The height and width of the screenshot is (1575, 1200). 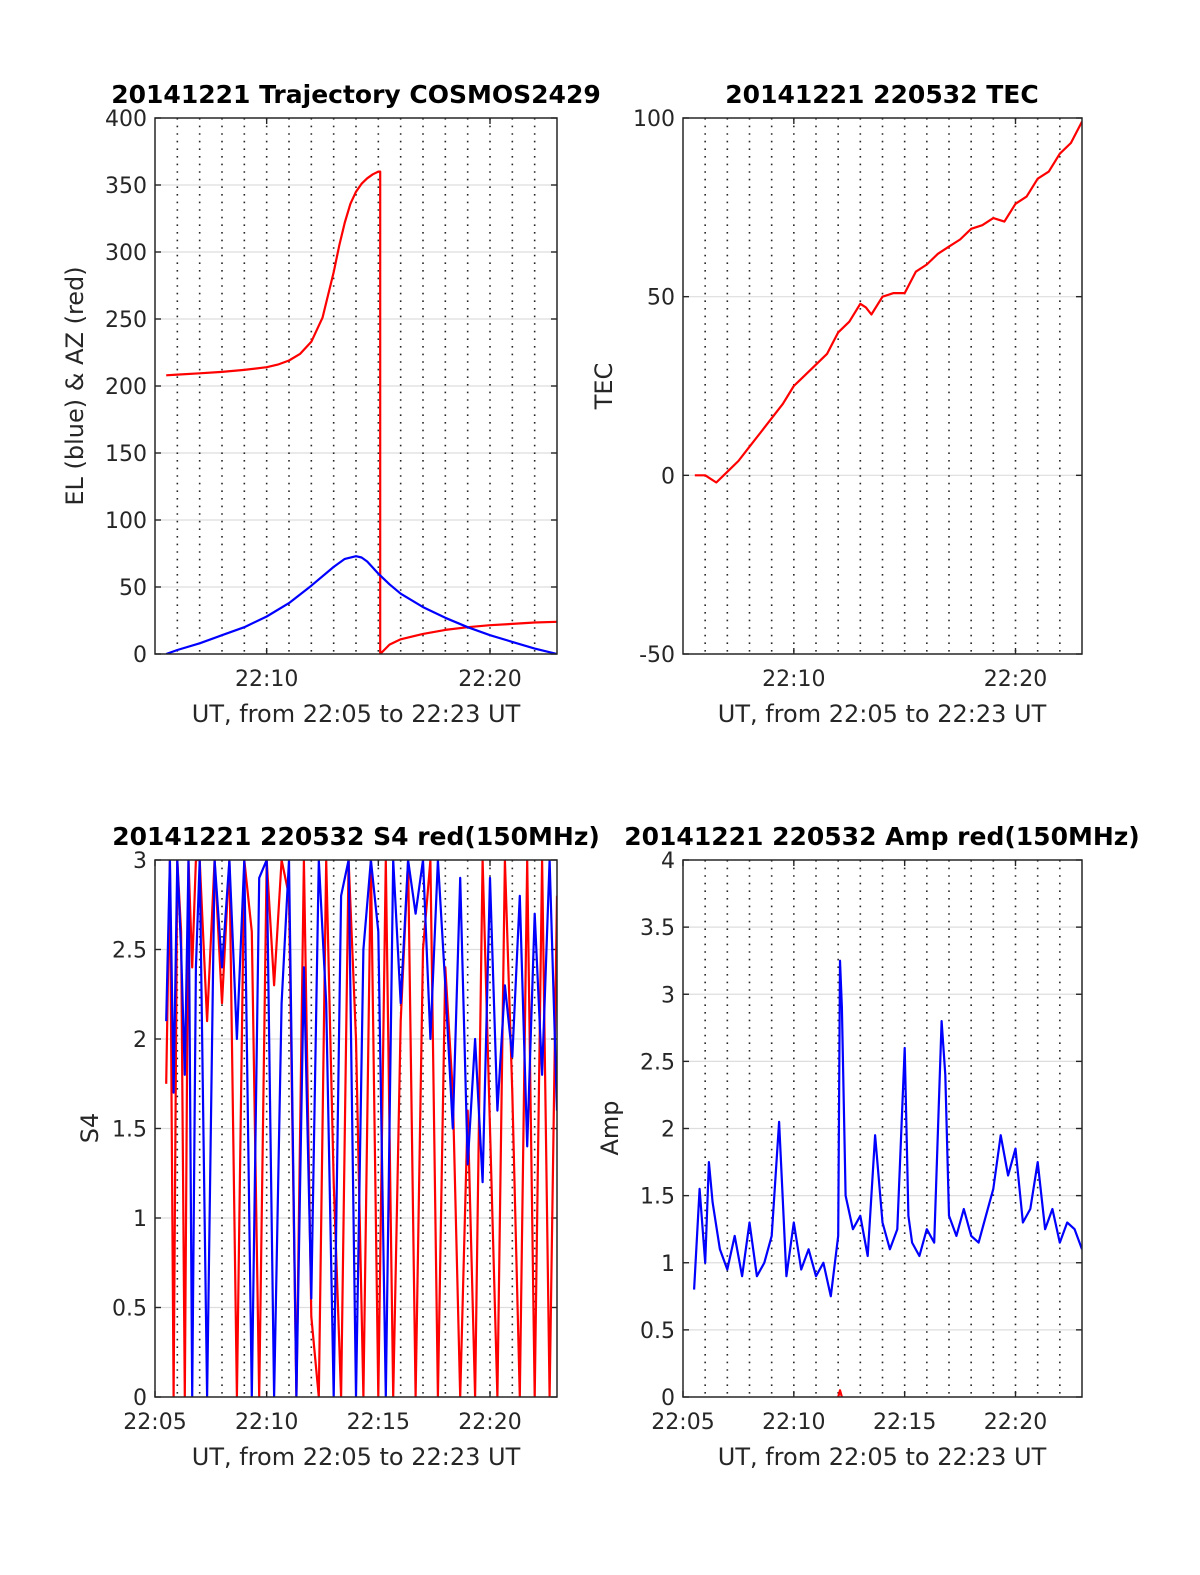 What do you see at coordinates (75, 385) in the screenshot?
I see `panel-trajectory-ylabel: EL (blue) & AZ (red)` at bounding box center [75, 385].